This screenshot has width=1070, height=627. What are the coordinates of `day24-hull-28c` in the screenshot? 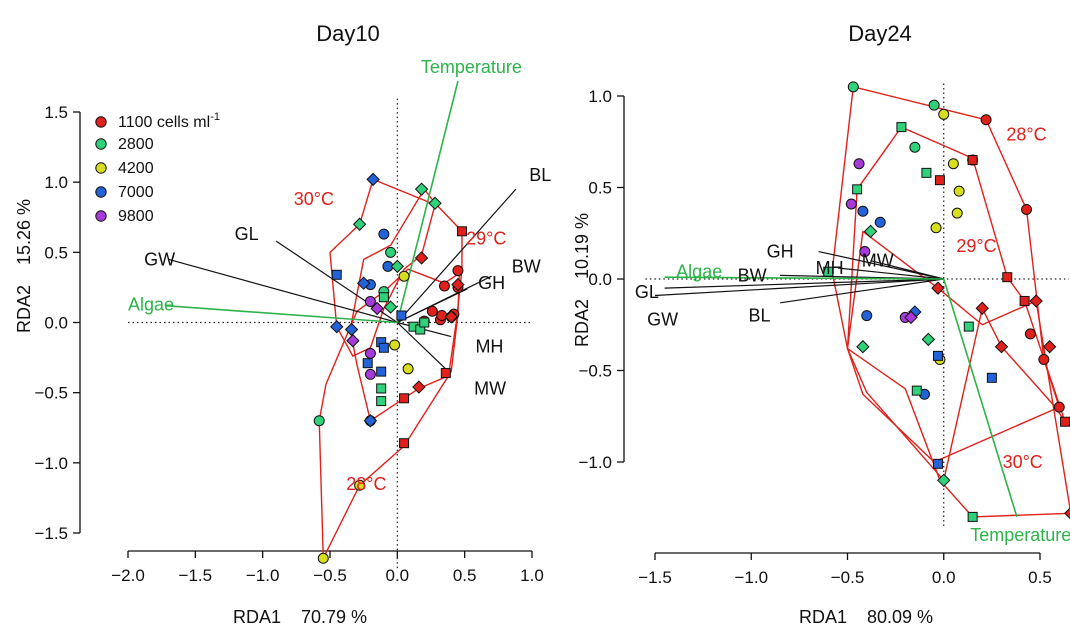 It's located at (945, 274).